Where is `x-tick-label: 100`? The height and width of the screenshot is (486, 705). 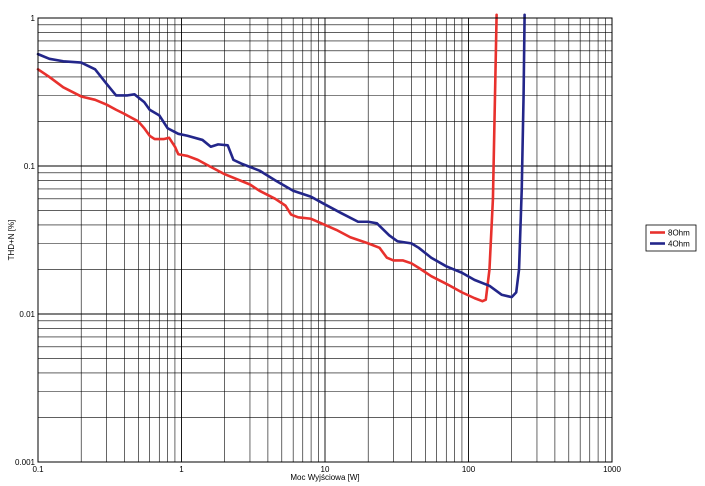
x-tick-label: 100 is located at coordinates (469, 469).